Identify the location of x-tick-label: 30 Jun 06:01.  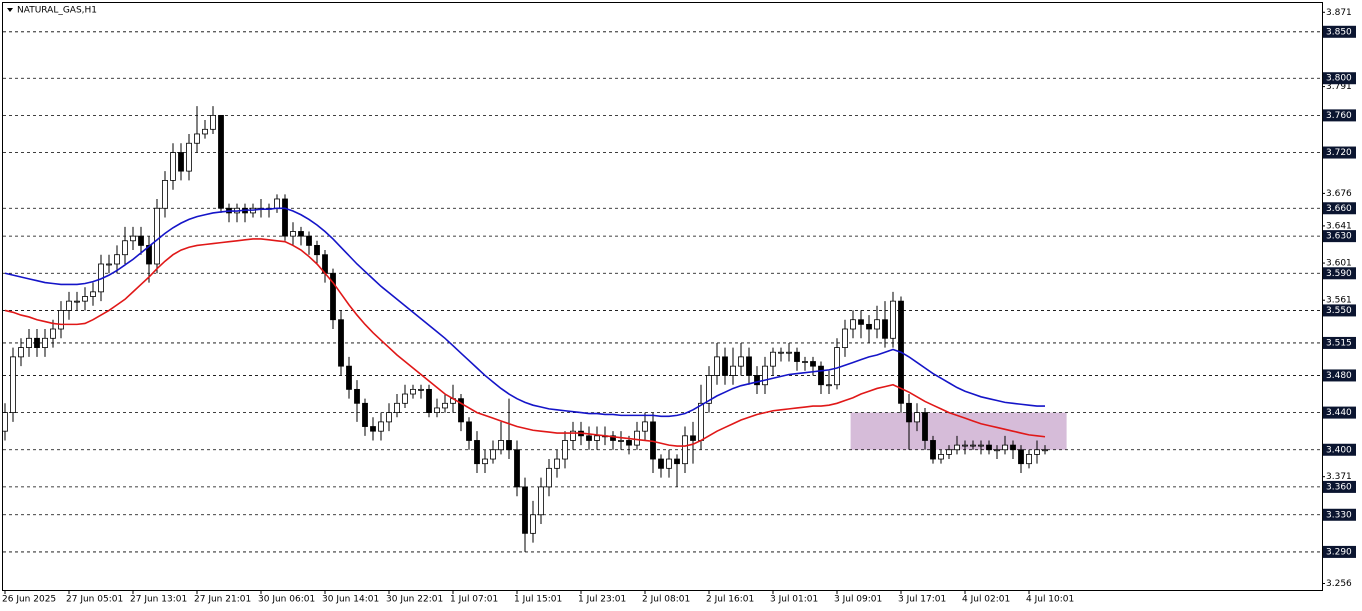
(286, 600).